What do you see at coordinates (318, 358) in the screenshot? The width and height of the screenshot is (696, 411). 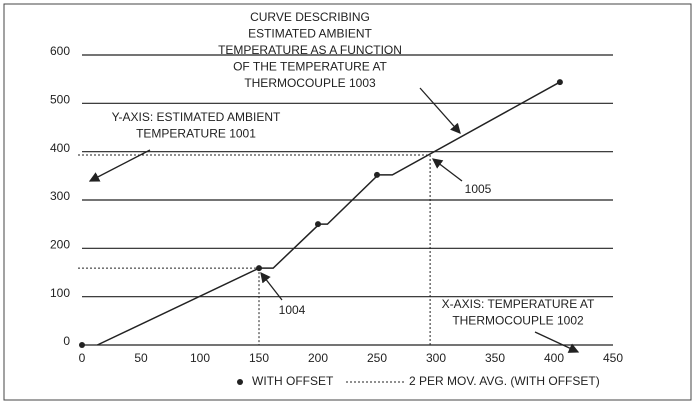 I see `x-tick-label: 200` at bounding box center [318, 358].